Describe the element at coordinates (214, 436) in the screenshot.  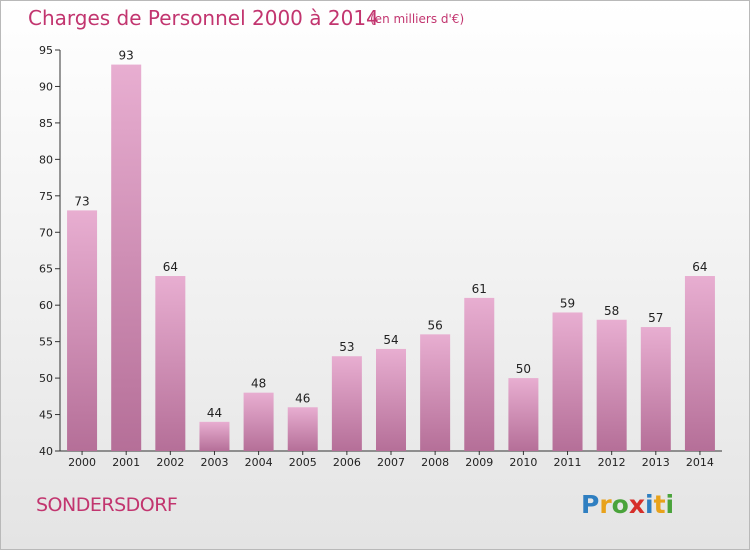
I see `bar-2003` at that location.